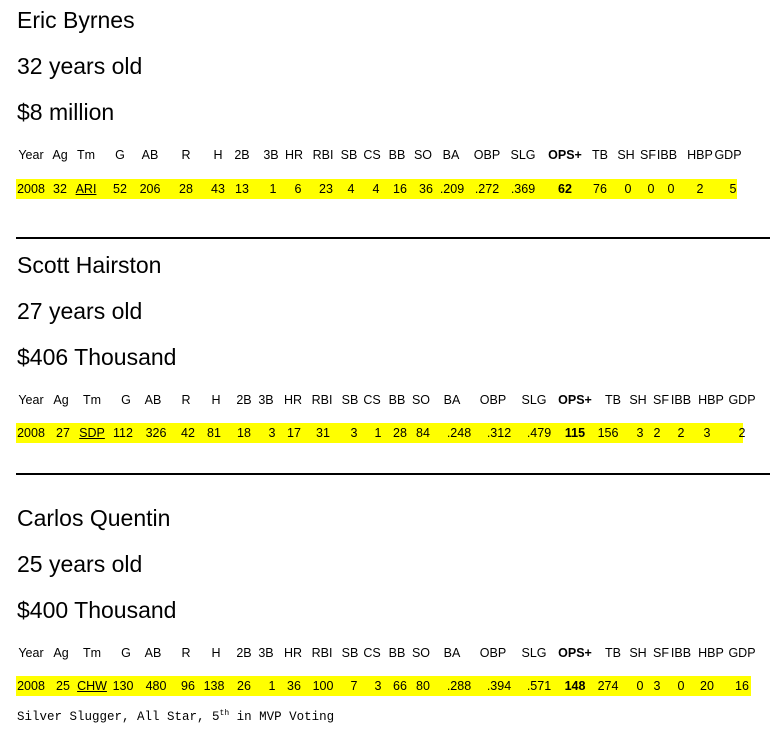 The image size is (770, 733). I want to click on awards-note-superscript: th, so click(224, 713).